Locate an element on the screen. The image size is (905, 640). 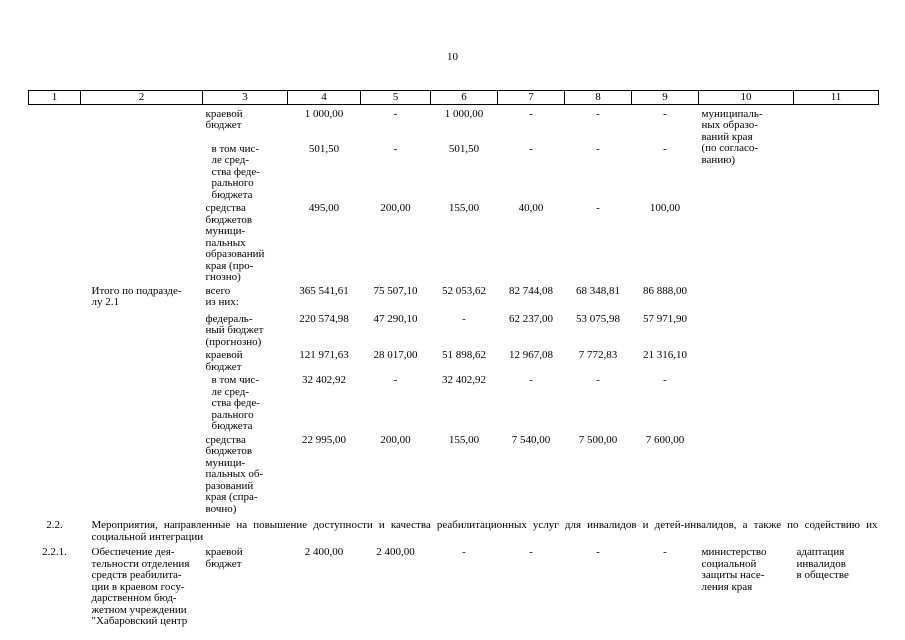
table-cell: 53 075,98 is located at coordinates (598, 318).